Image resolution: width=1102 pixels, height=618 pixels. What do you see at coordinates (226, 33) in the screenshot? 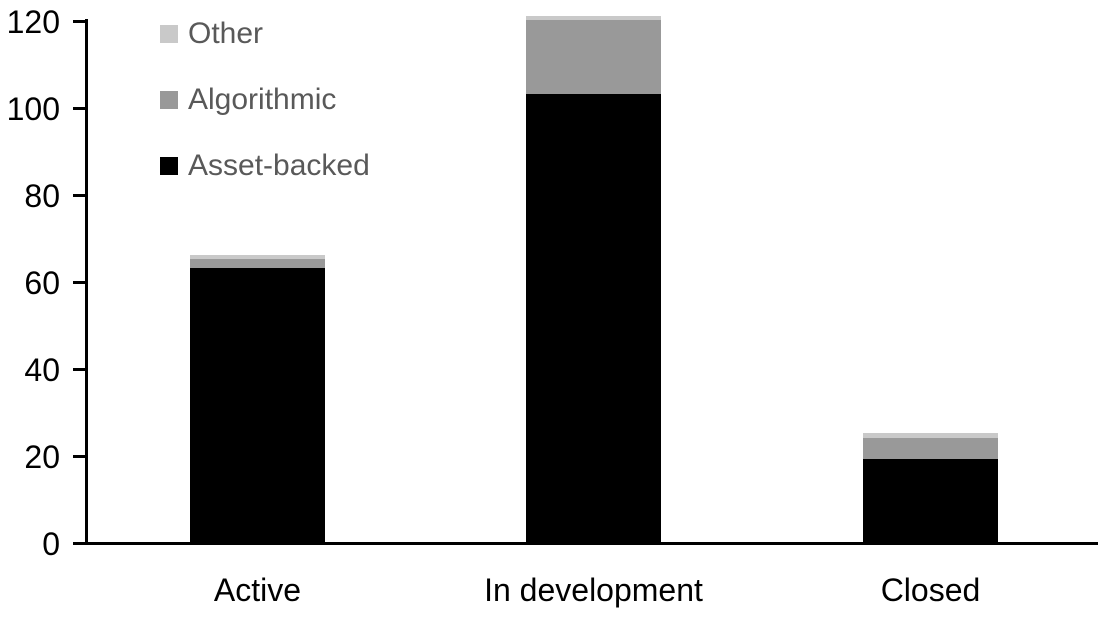
I see `legend-label-other: Other` at bounding box center [226, 33].